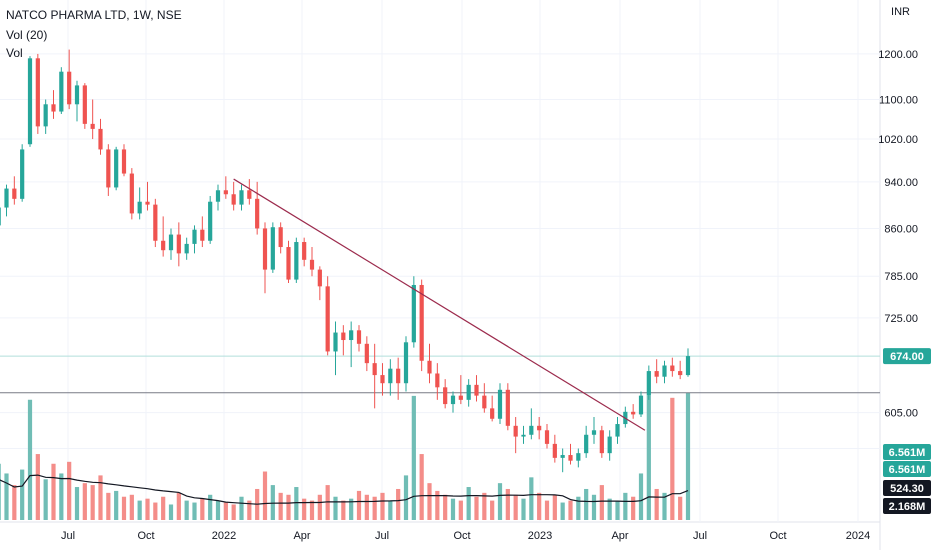 This screenshot has height=550, width=932. Describe the element at coordinates (777, 536) in the screenshot. I see `time-tick-label: Oct` at that location.